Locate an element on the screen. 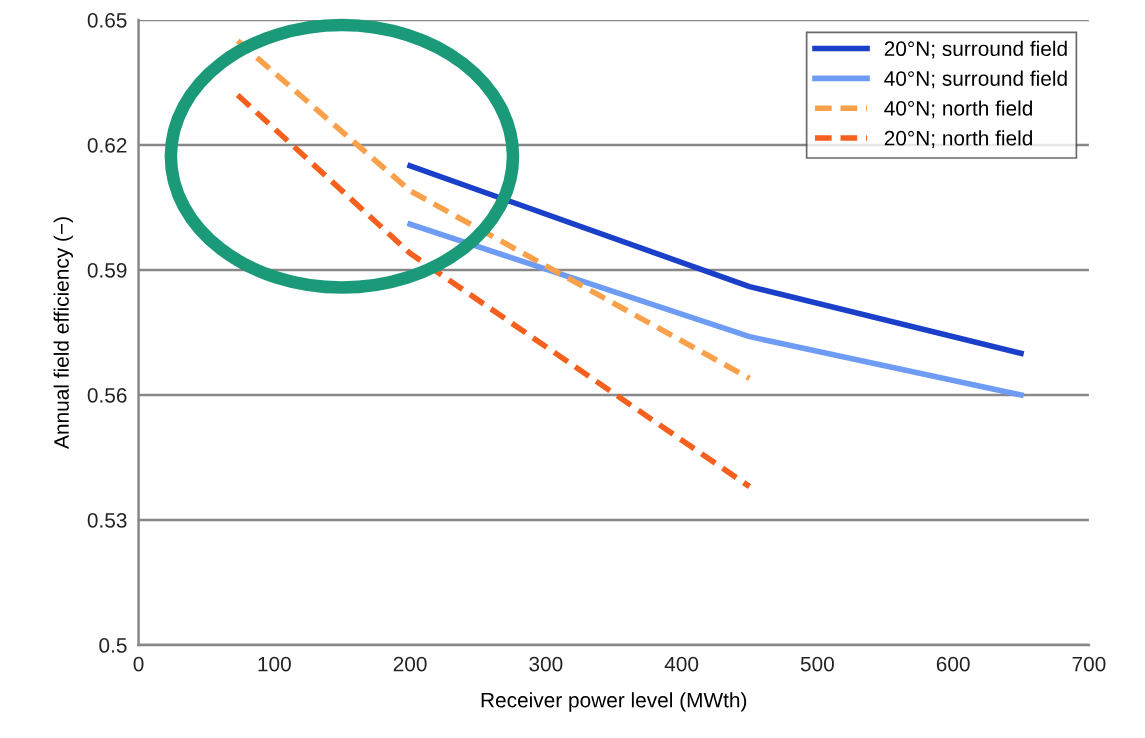  y-axis-title: Annual field efficiency (−) is located at coordinates (63, 333).